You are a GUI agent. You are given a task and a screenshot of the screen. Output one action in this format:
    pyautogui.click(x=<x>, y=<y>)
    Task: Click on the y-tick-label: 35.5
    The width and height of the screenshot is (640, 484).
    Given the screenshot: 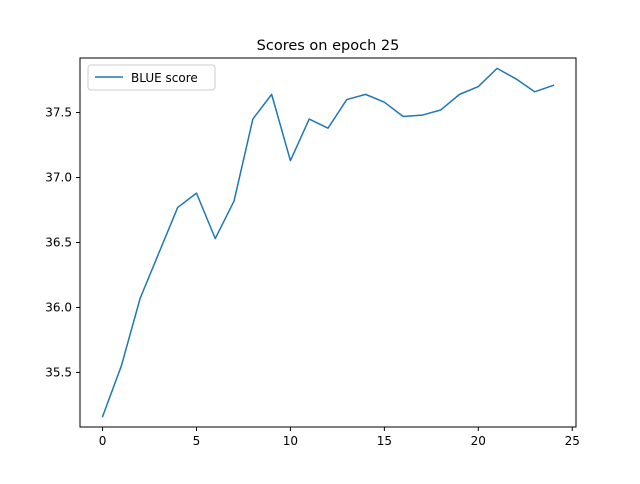 What is the action you would take?
    pyautogui.click(x=58, y=372)
    